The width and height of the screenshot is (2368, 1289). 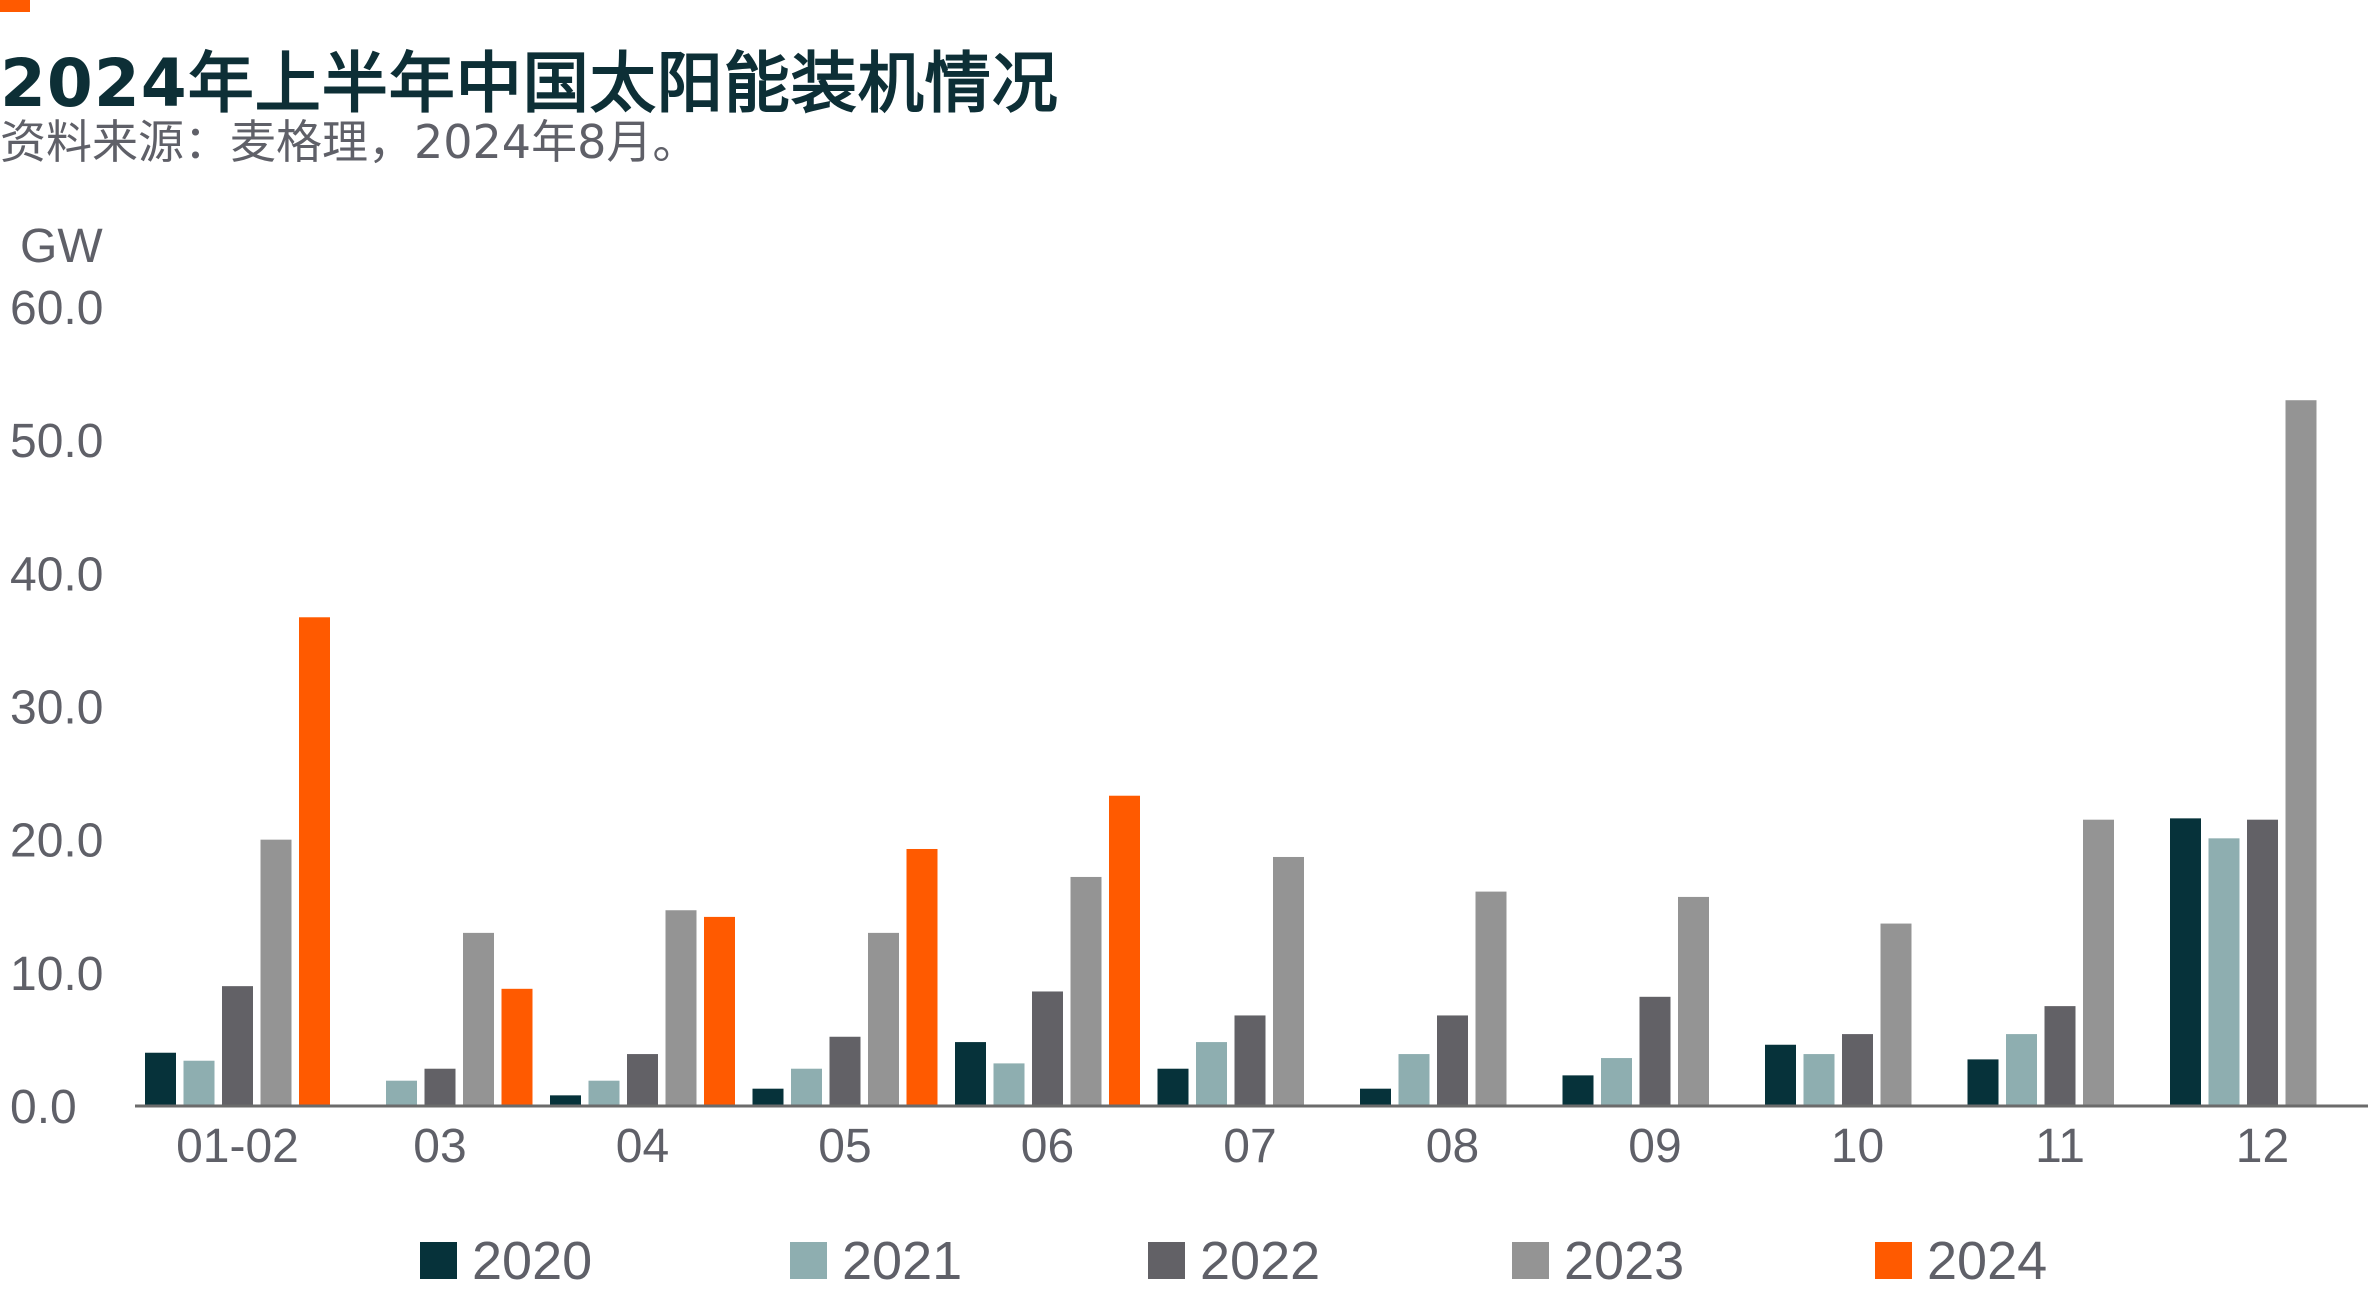 I want to click on x-tick-label: 05, so click(x=844, y=1146).